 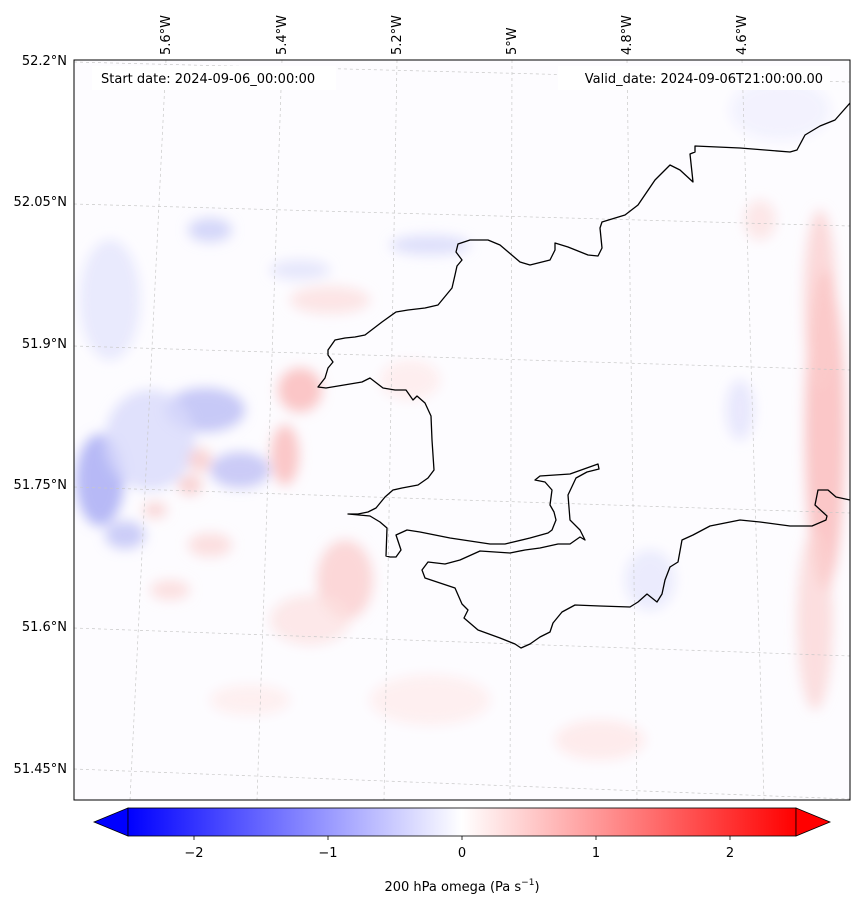 I want to click on lon-label-4-6w: 4.6°W, so click(x=742, y=35).